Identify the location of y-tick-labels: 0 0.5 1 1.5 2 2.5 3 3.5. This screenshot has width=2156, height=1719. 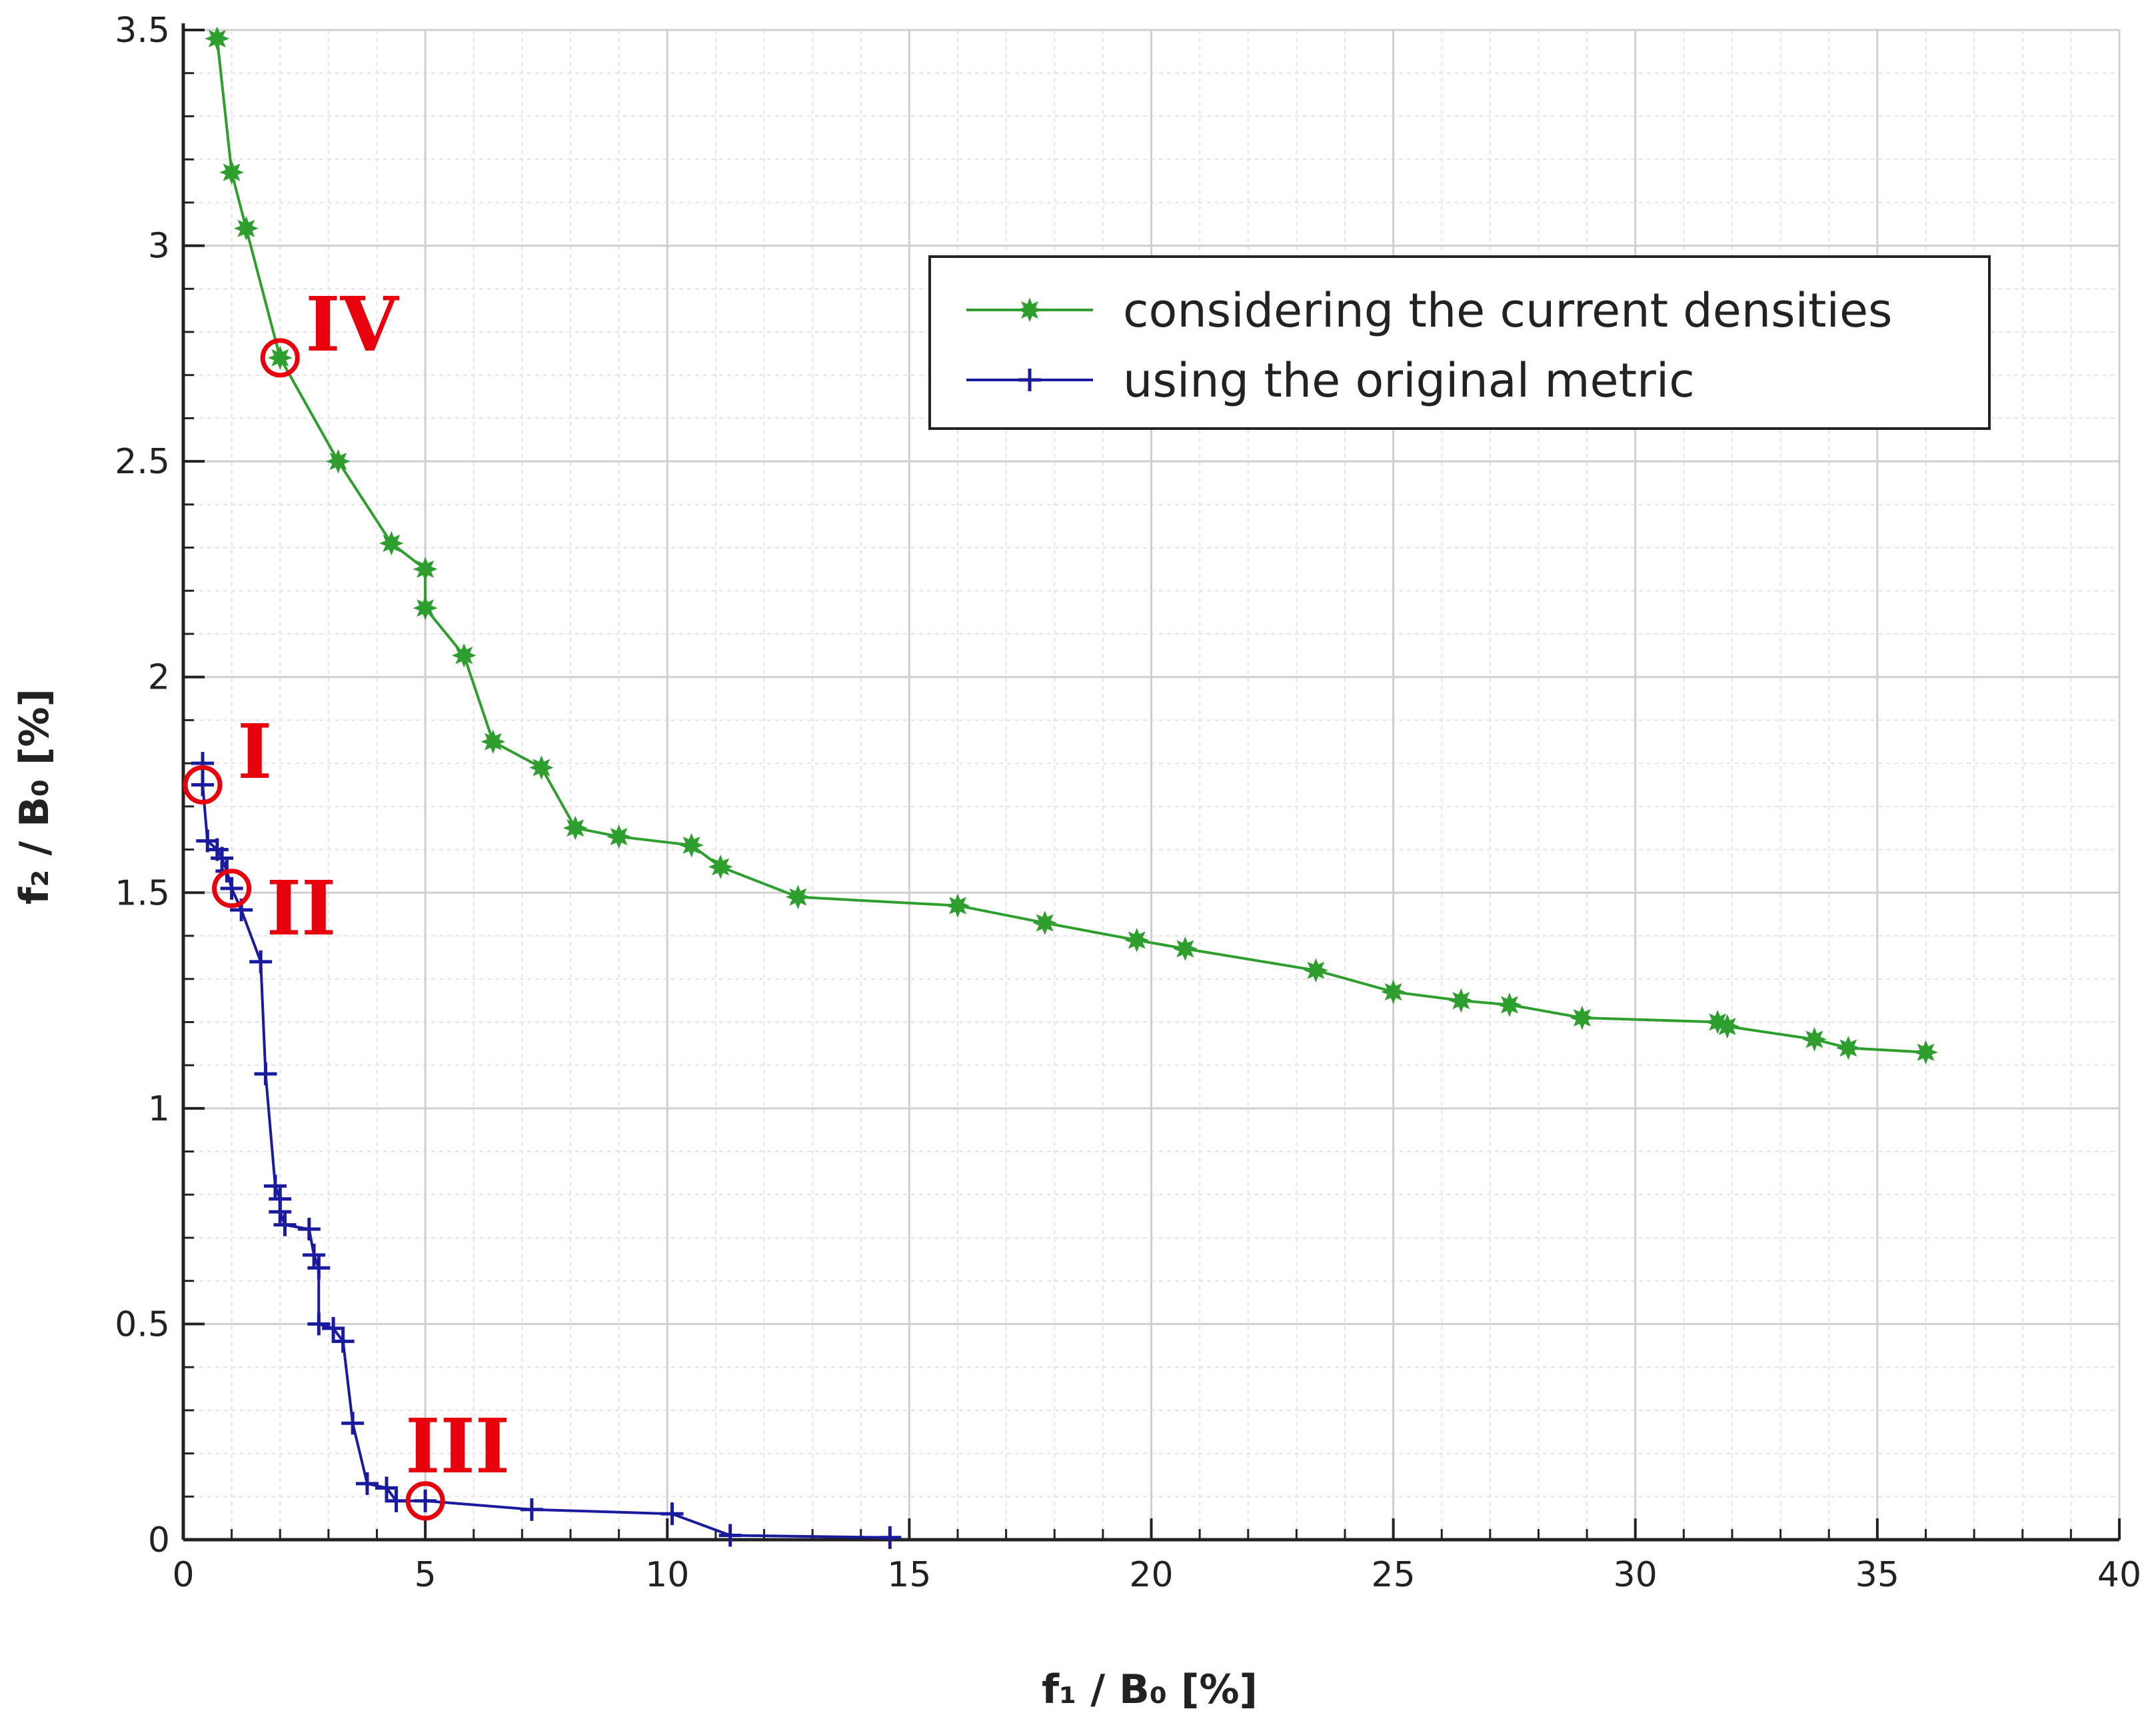
(142, 785).